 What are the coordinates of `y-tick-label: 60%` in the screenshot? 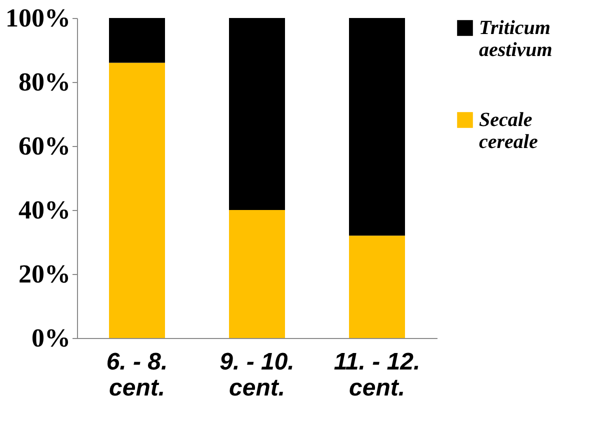 It's located at (44, 146).